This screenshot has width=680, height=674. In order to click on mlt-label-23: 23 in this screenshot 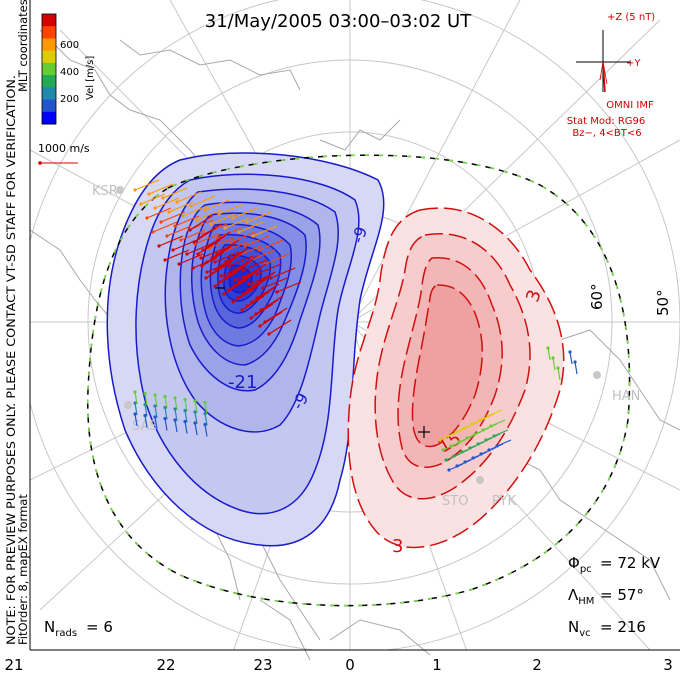, I will do `click(262, 665)`.